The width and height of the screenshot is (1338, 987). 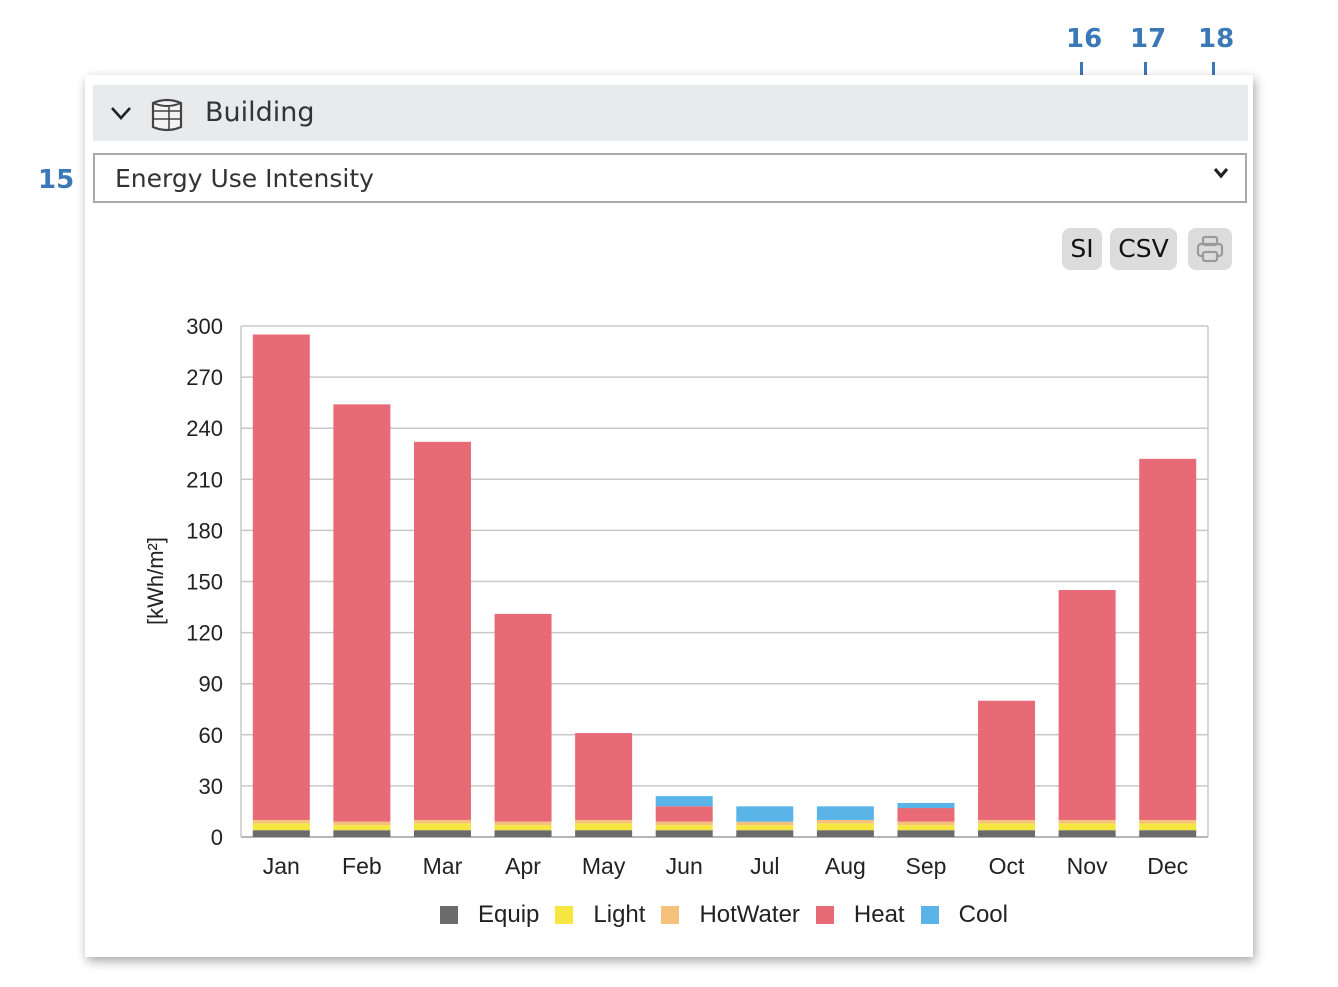 I want to click on callout-16: 16, so click(x=1084, y=39).